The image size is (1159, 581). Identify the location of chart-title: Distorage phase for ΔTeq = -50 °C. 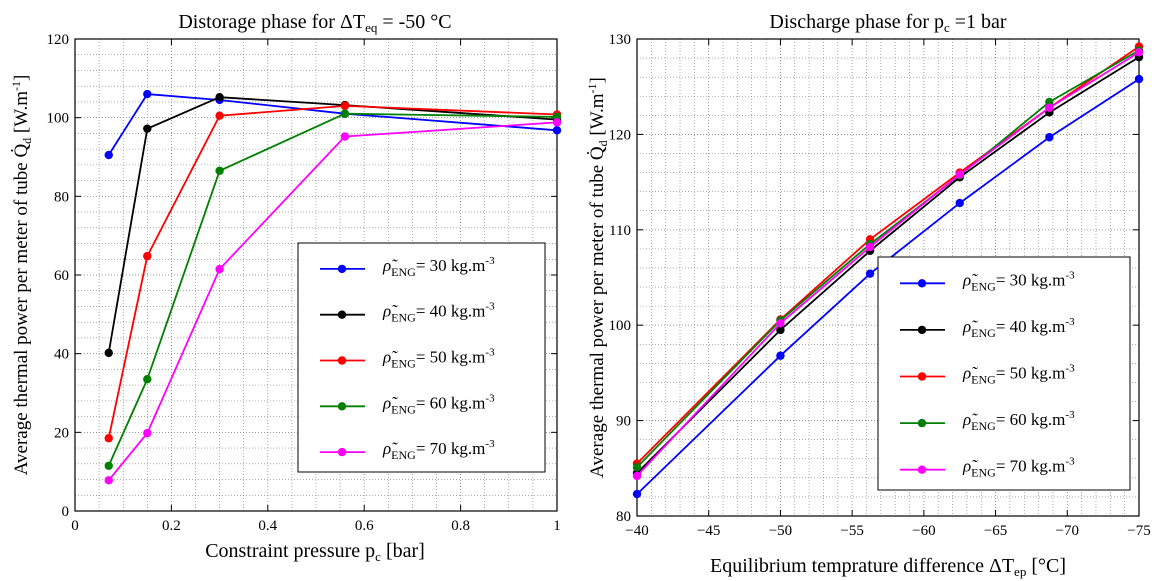
(314, 23).